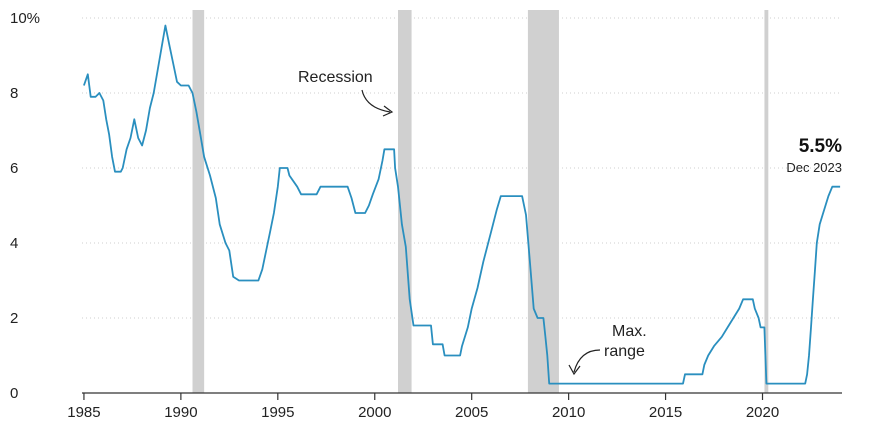  Describe the element at coordinates (376, 101) in the screenshot. I see `recession-arrow` at that location.